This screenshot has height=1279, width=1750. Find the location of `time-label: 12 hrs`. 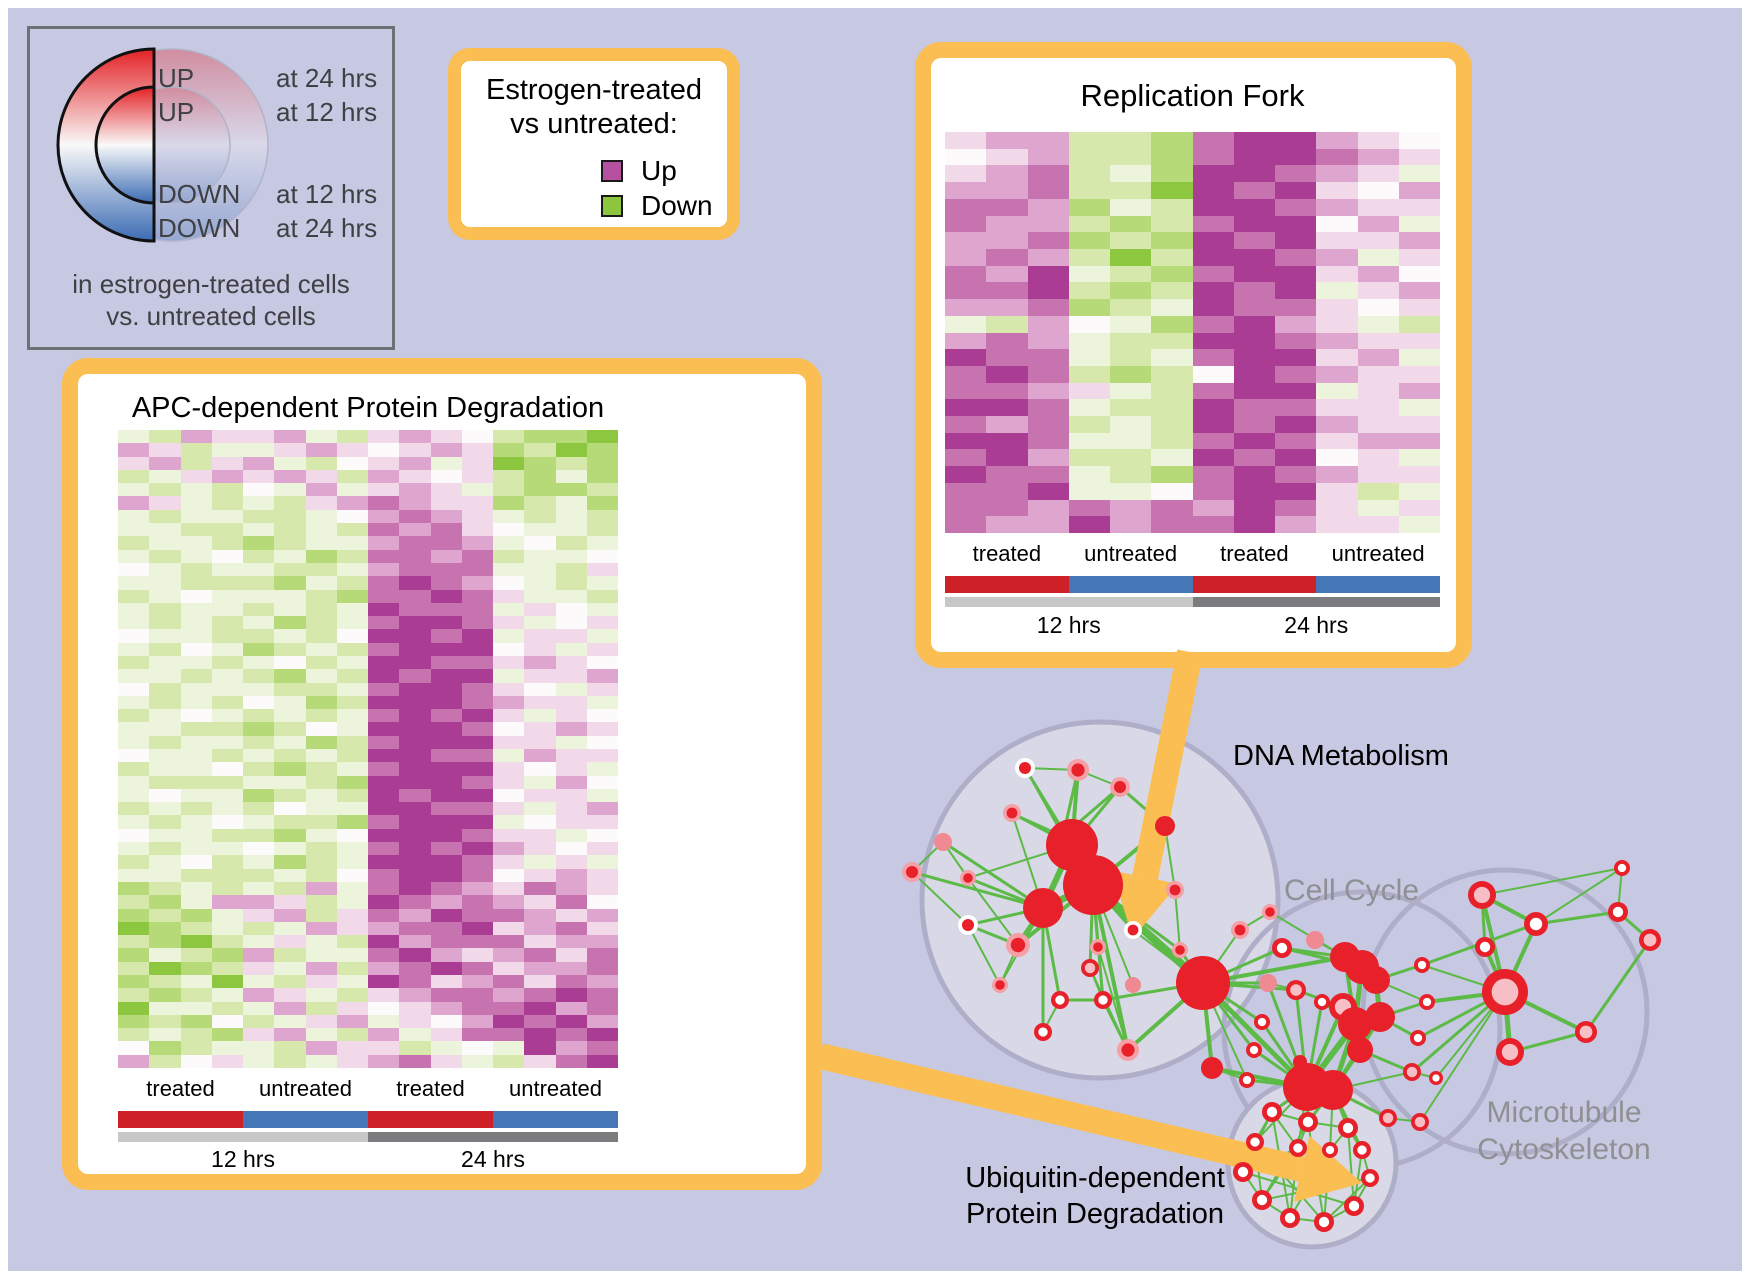

time-label: 12 hrs is located at coordinates (1068, 625).